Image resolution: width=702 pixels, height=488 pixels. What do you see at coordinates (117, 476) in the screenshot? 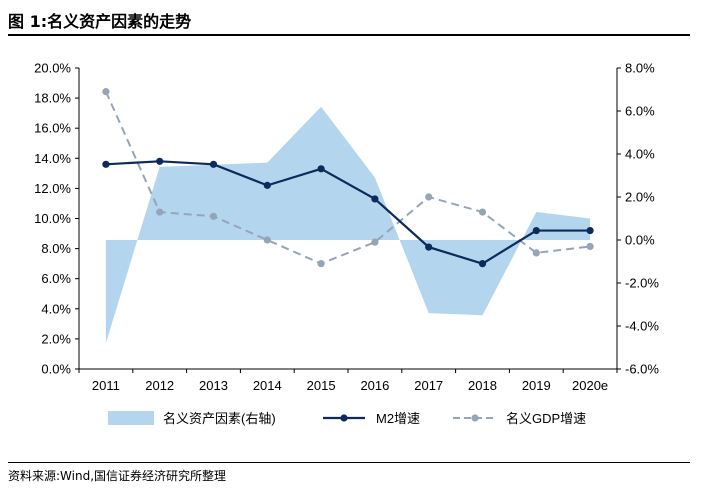
I see `source-note: 资料来源:Wind,国信证券经济研究所整理` at bounding box center [117, 476].